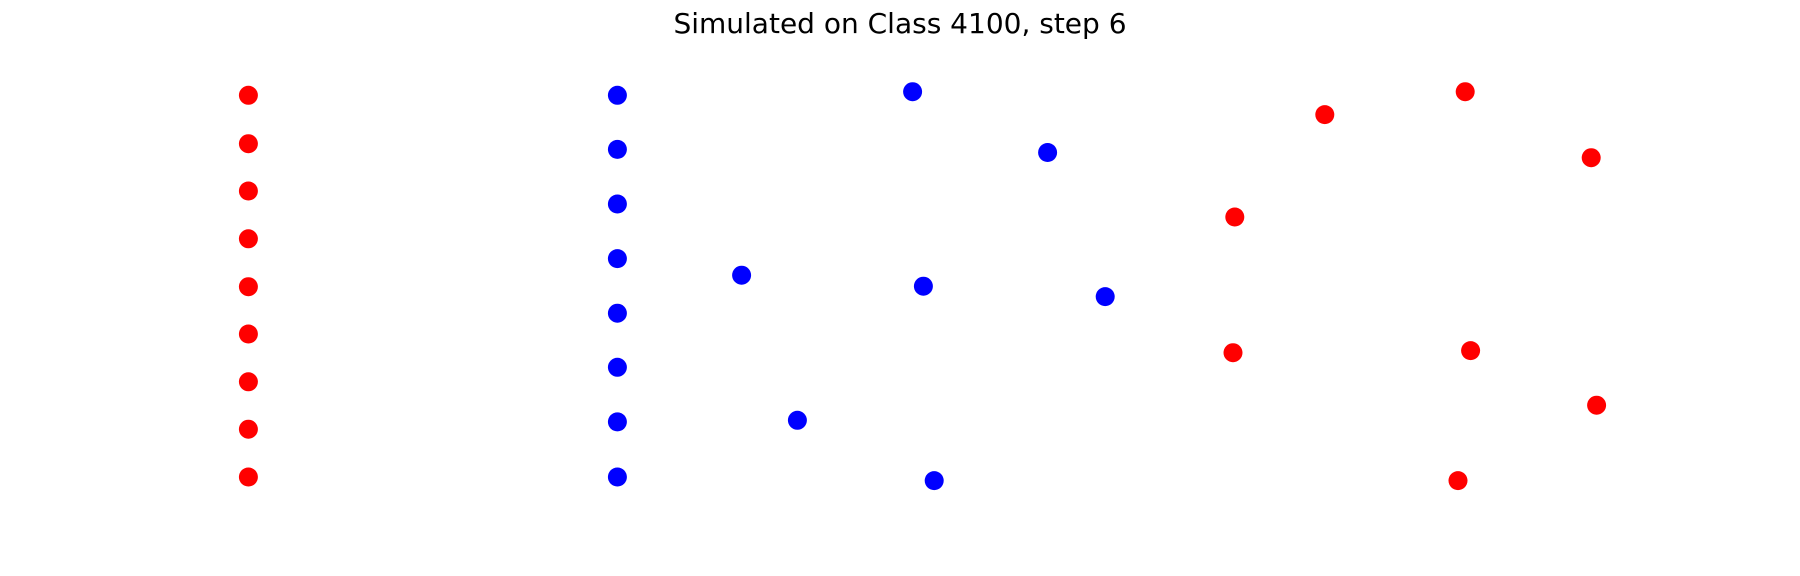 This screenshot has width=1800, height=576. Describe the element at coordinates (900, 23) in the screenshot. I see `chart-title: Simulated on Class 4100, step 6` at that location.